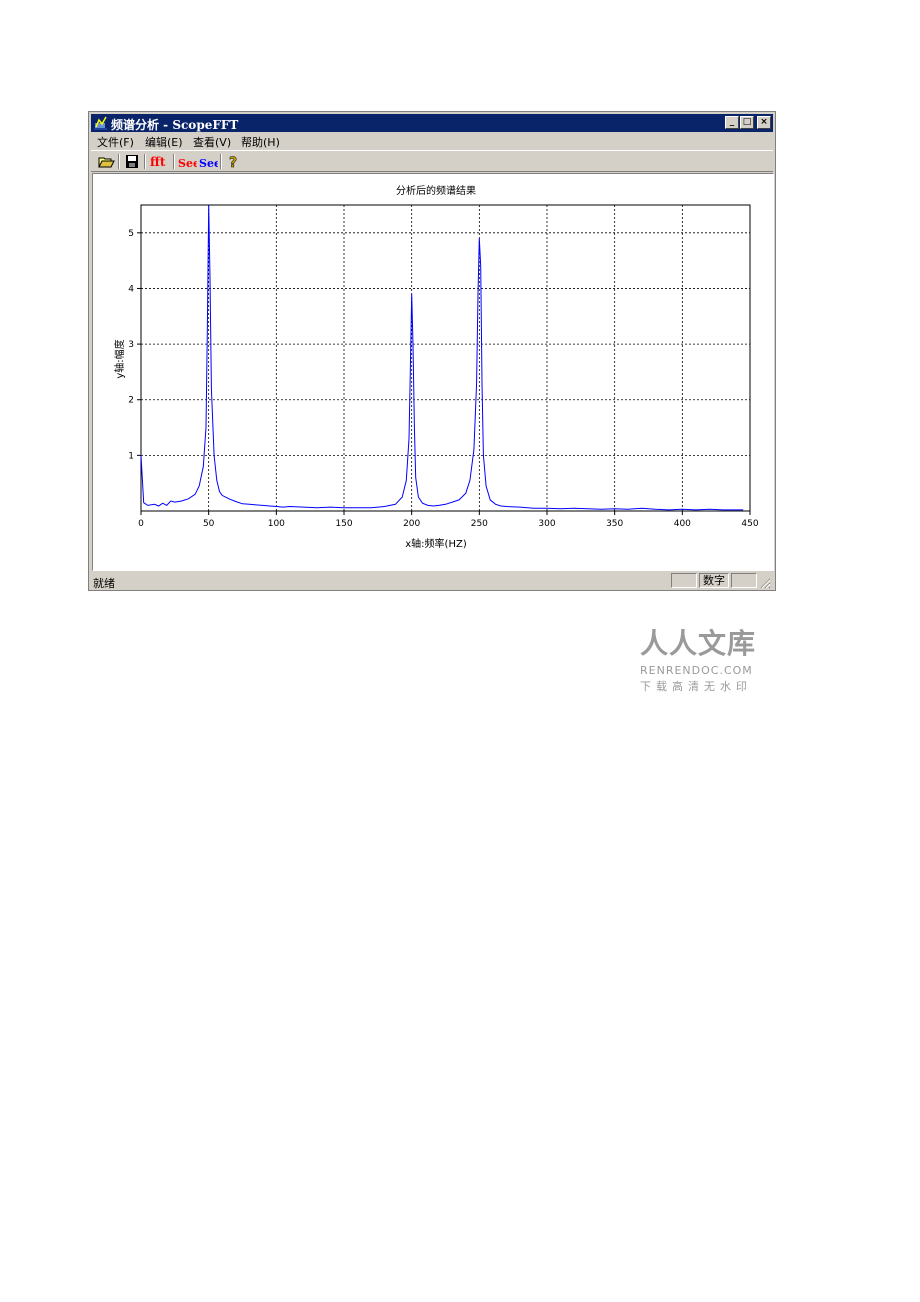 The image size is (920, 1302). Describe the element at coordinates (131, 456) in the screenshot. I see `y-tick-label: 1` at that location.